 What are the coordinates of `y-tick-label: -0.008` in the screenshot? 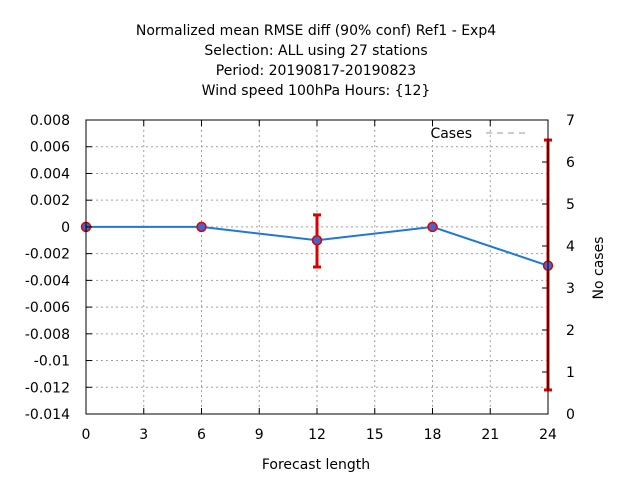 It's located at (47, 335).